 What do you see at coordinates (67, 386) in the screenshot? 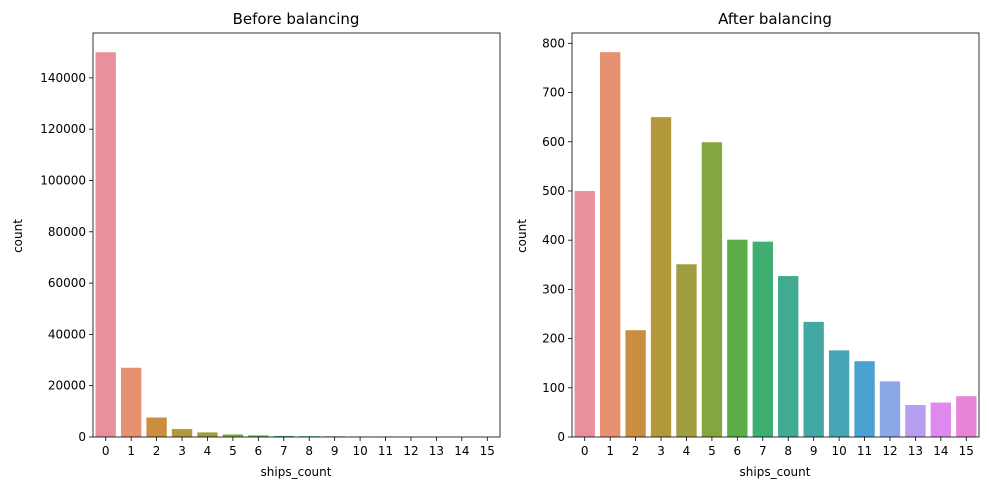
I see `y-tick-label: 20000` at bounding box center [67, 386].